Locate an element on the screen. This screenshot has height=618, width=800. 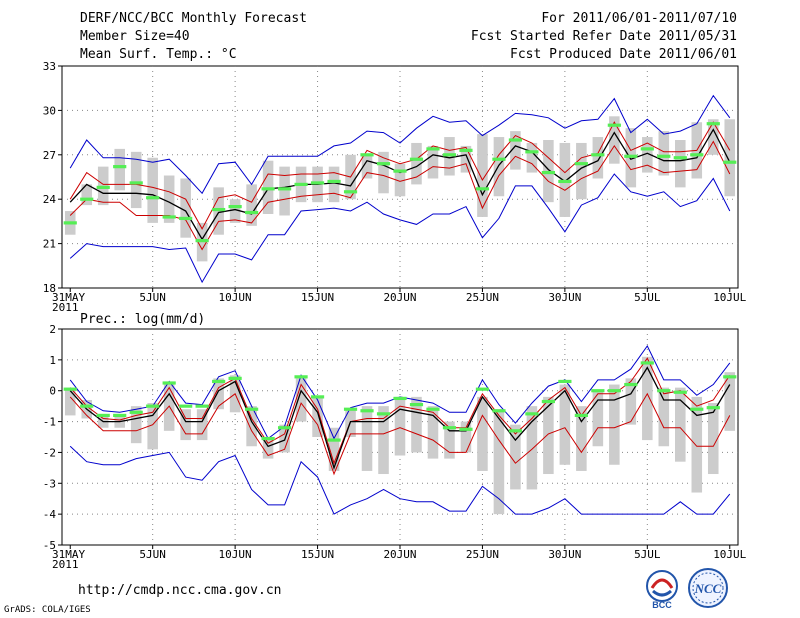
source-url: http://cmdp.ncc.cma.gov.cn is located at coordinates (180, 590).